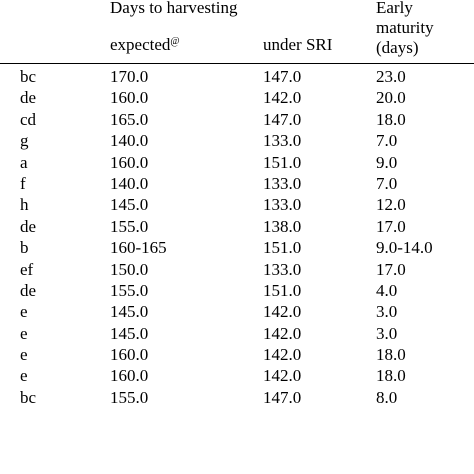  Describe the element at coordinates (27, 269) in the screenshot. I see `group-cell: ef` at that location.